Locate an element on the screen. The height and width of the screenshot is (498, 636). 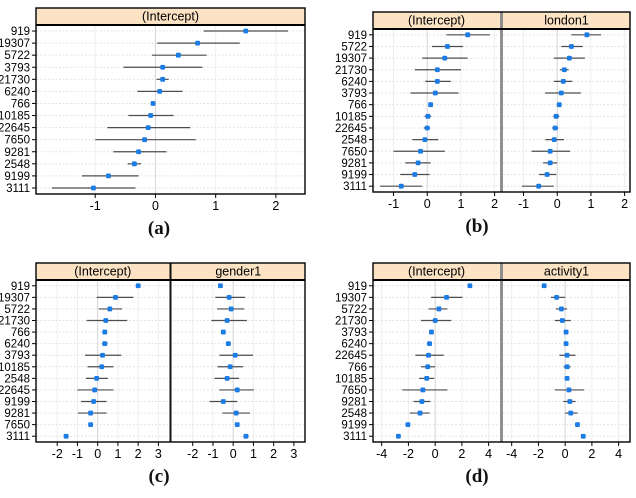
x-tick-label: -4 is located at coordinates (511, 454).